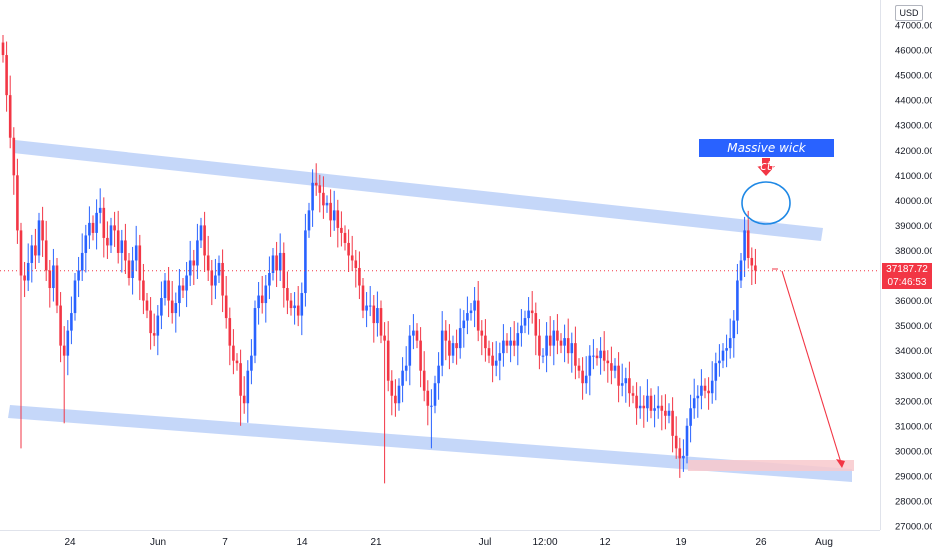 The width and height of the screenshot is (932, 556). What do you see at coordinates (440, 540) in the screenshot?
I see `time-axis: 24 Jun 7 14 21 Jul 12:00 12 19 26 Aug` at bounding box center [440, 540].